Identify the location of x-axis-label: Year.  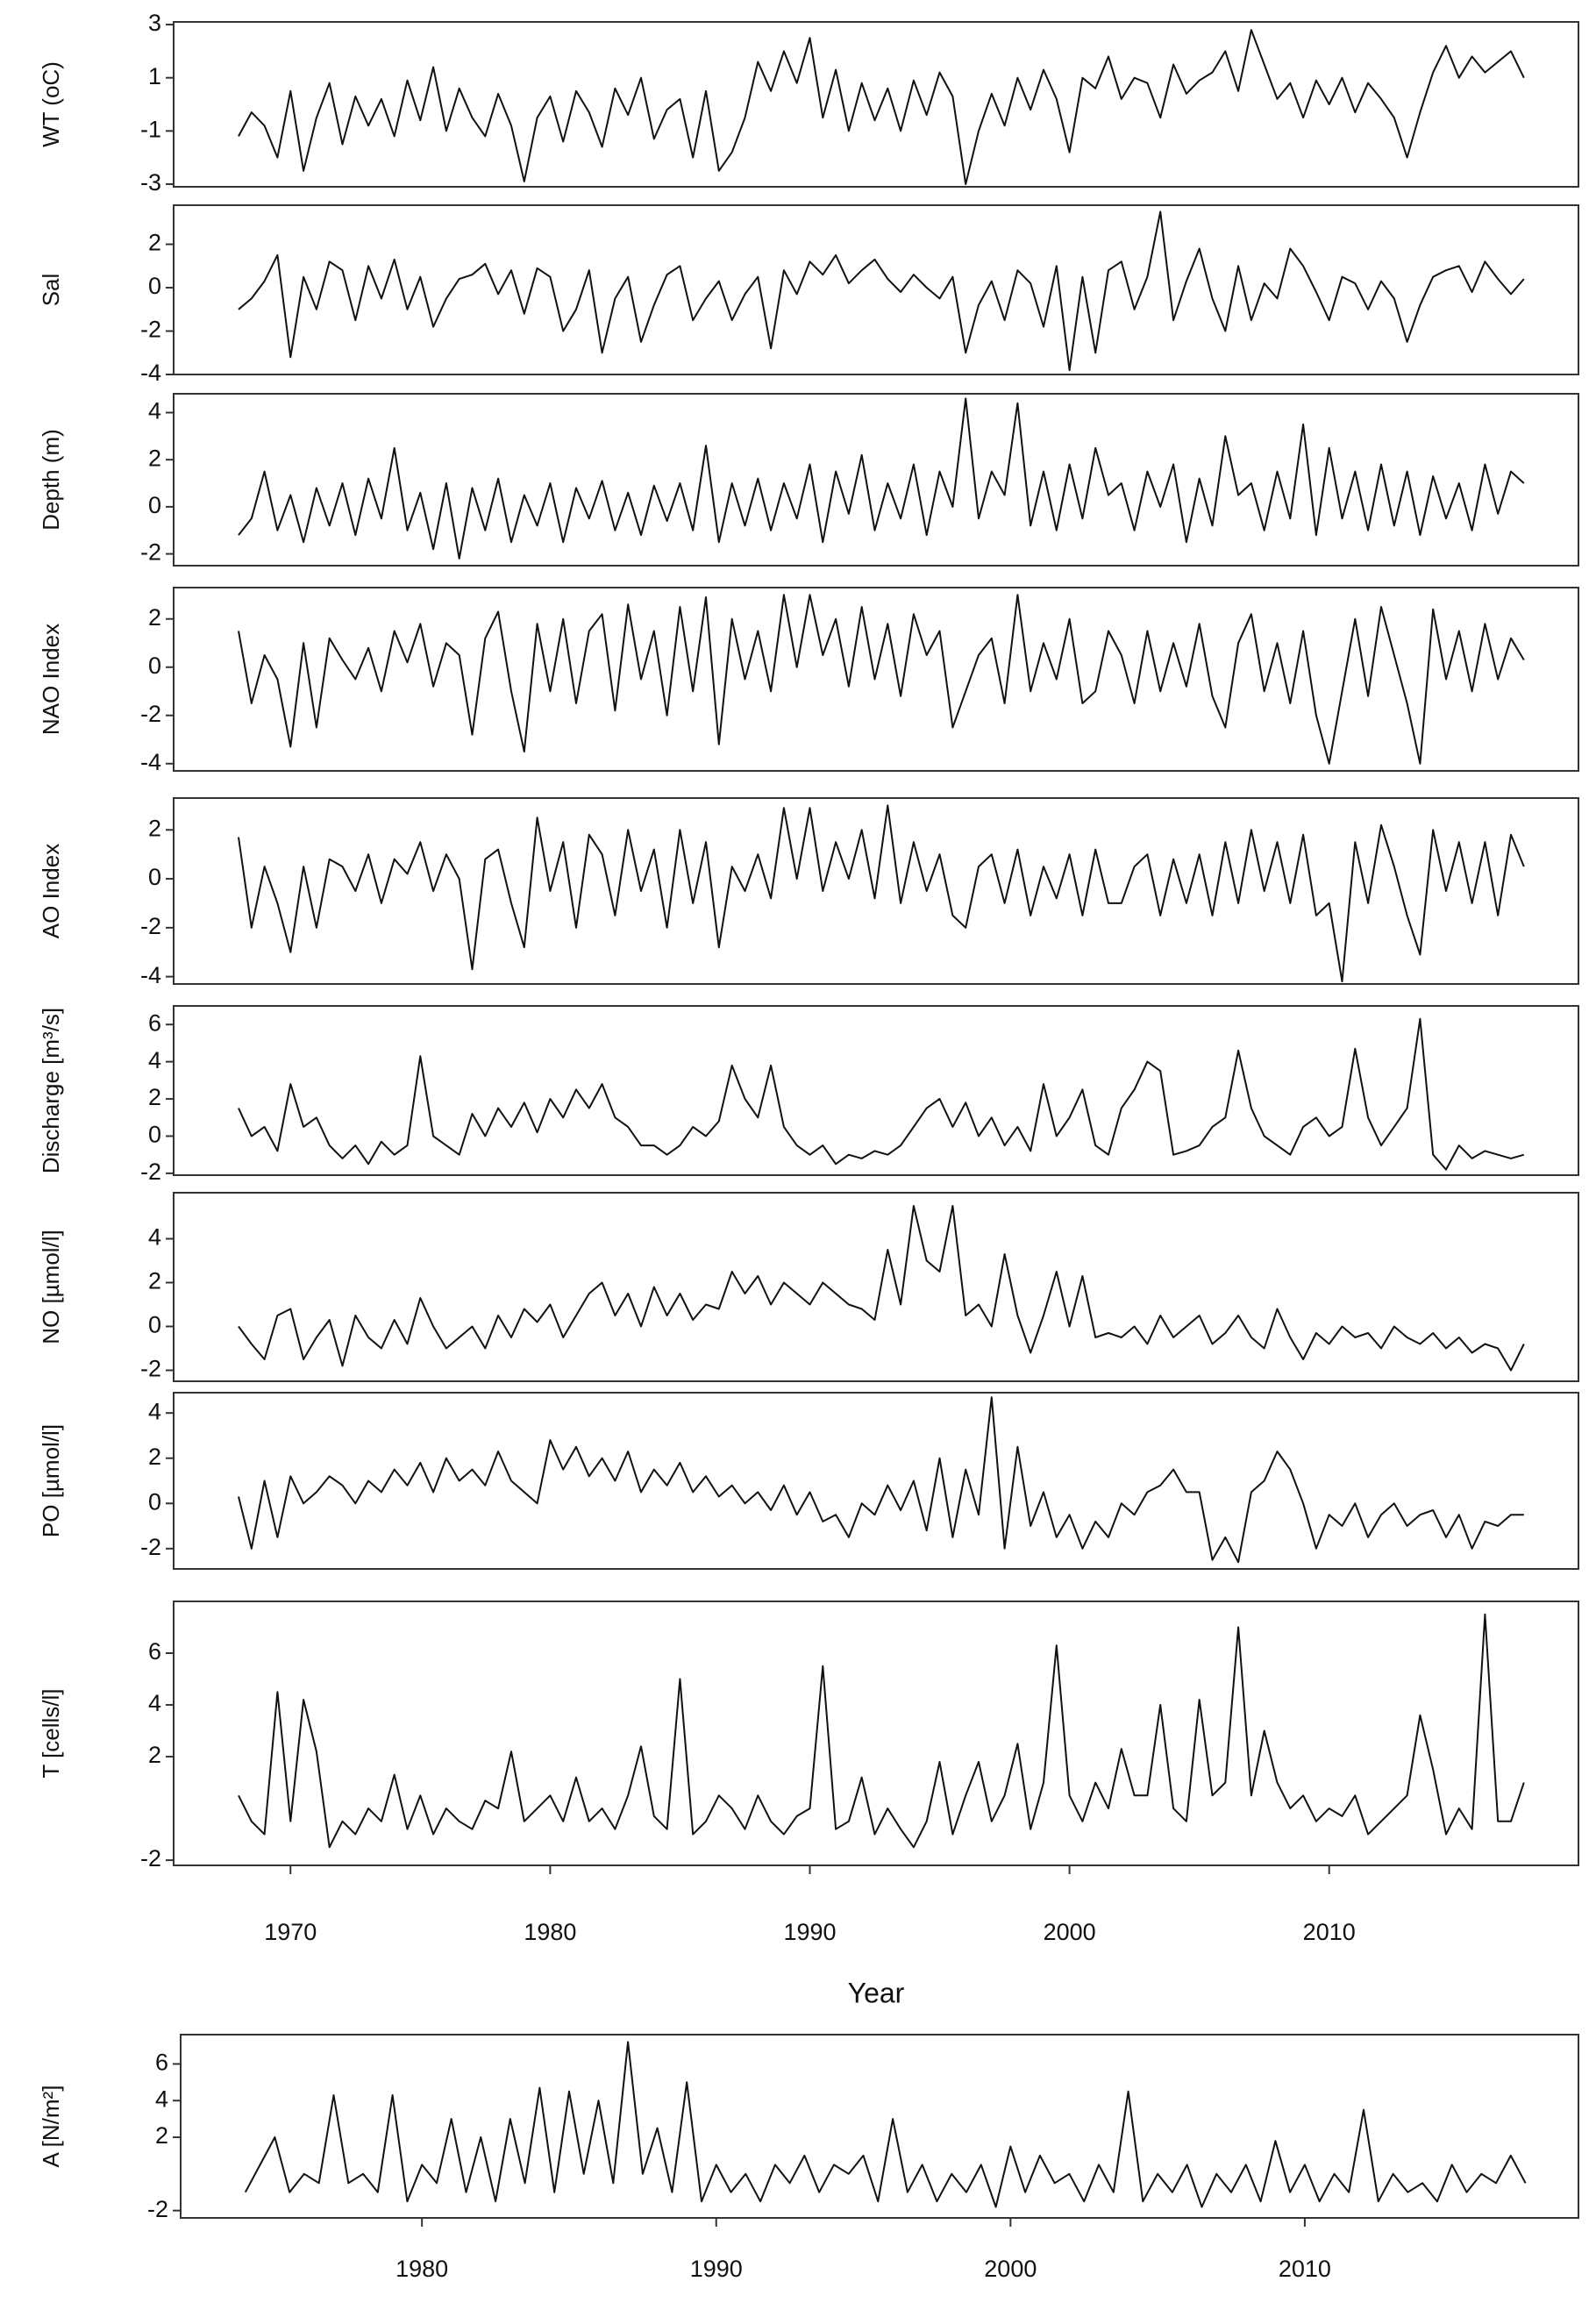
(876, 1993).